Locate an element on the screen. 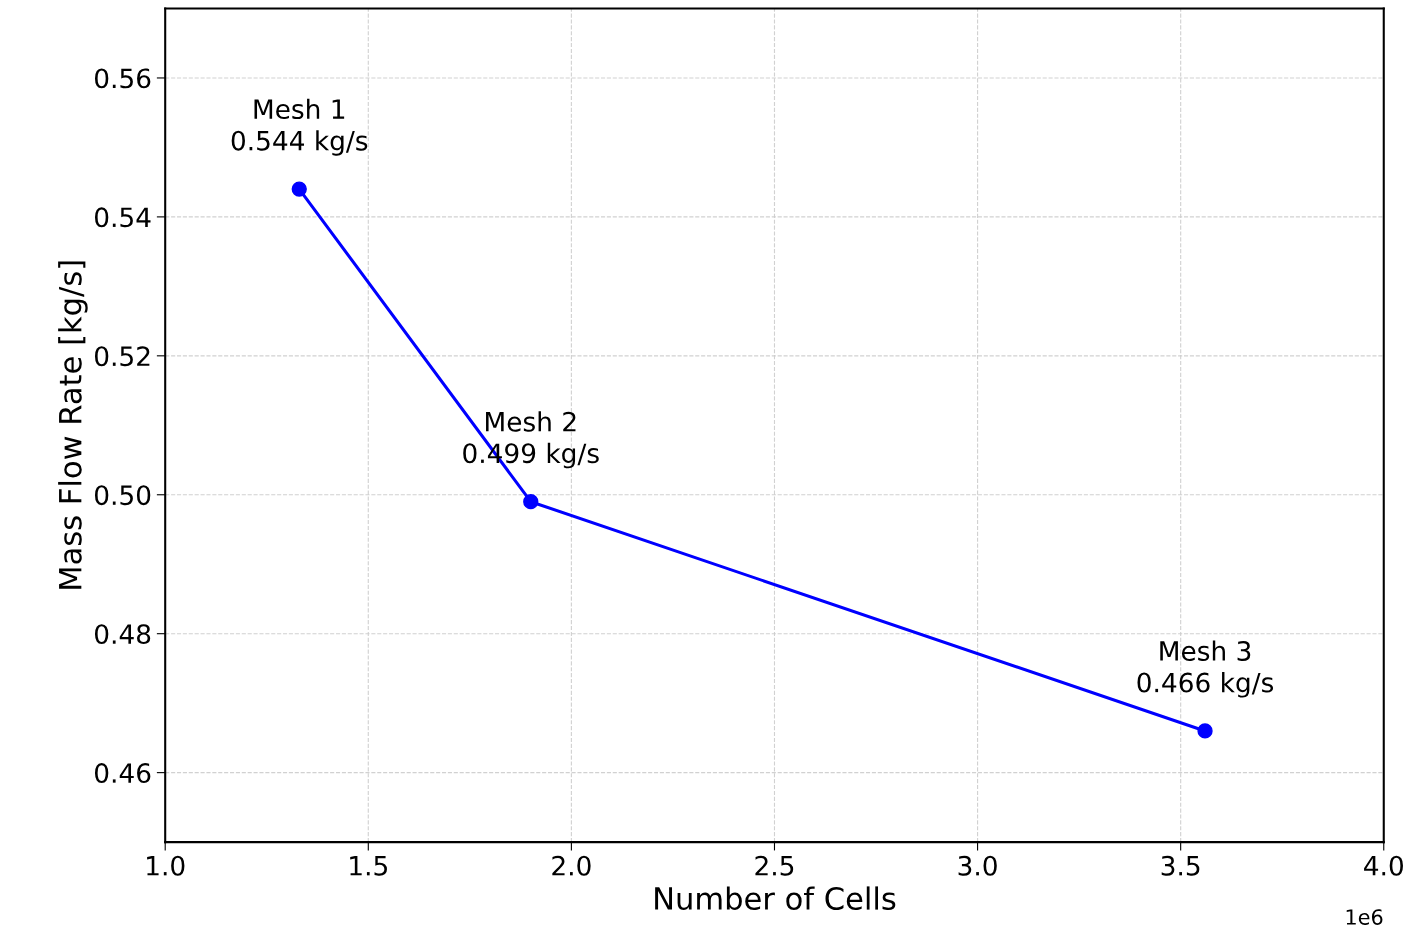 This screenshot has height=943, width=1412. x-tick-label: 2.5 is located at coordinates (774, 865).